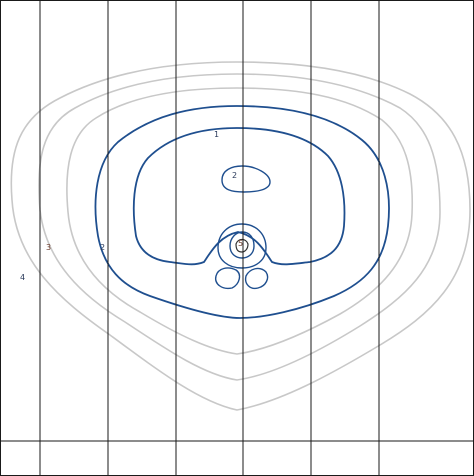  What do you see at coordinates (246, 179) in the screenshot?
I see `upper-organ-contour` at bounding box center [246, 179].